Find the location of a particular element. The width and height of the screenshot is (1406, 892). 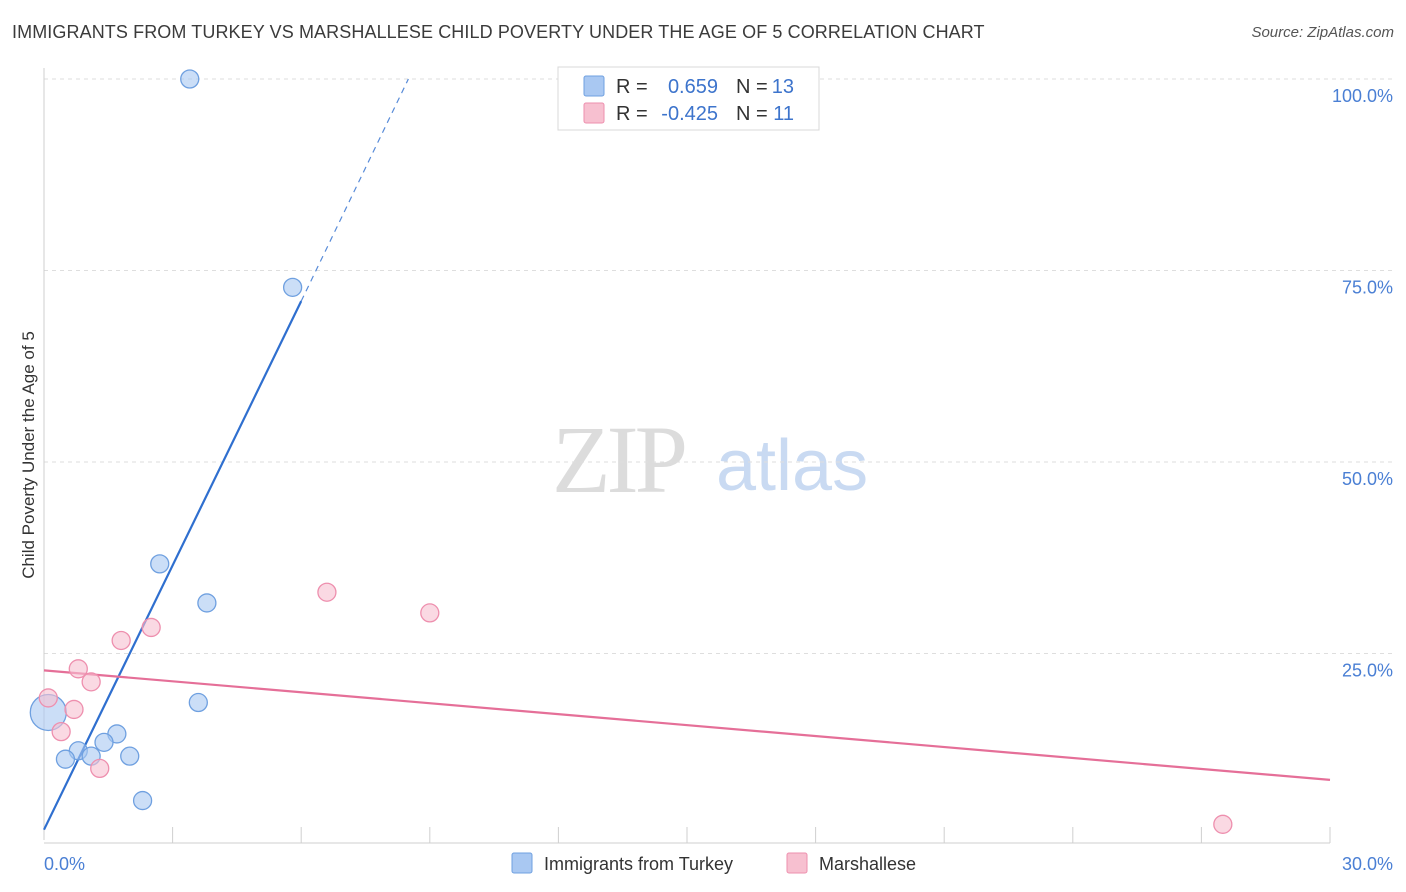

series-legend: Immigrants from Turkey Marshallese is located at coordinates (713, 863).